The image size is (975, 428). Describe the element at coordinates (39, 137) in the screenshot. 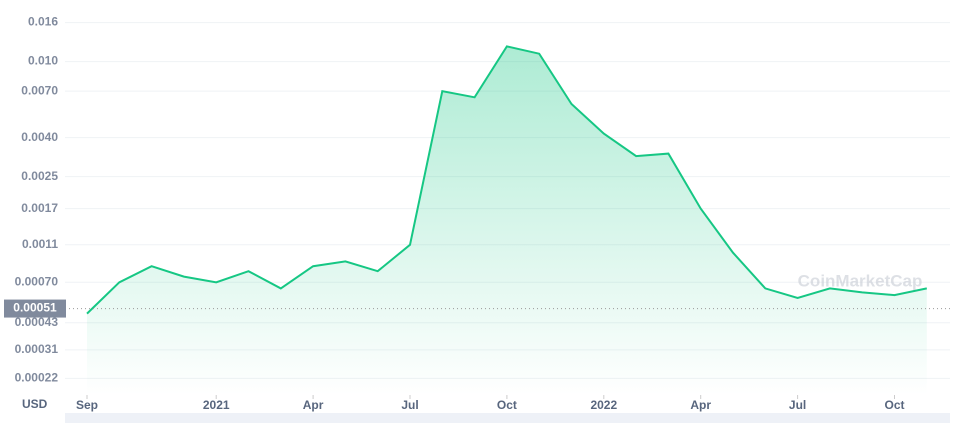

I see `y-tick-label: 0.0040` at that location.